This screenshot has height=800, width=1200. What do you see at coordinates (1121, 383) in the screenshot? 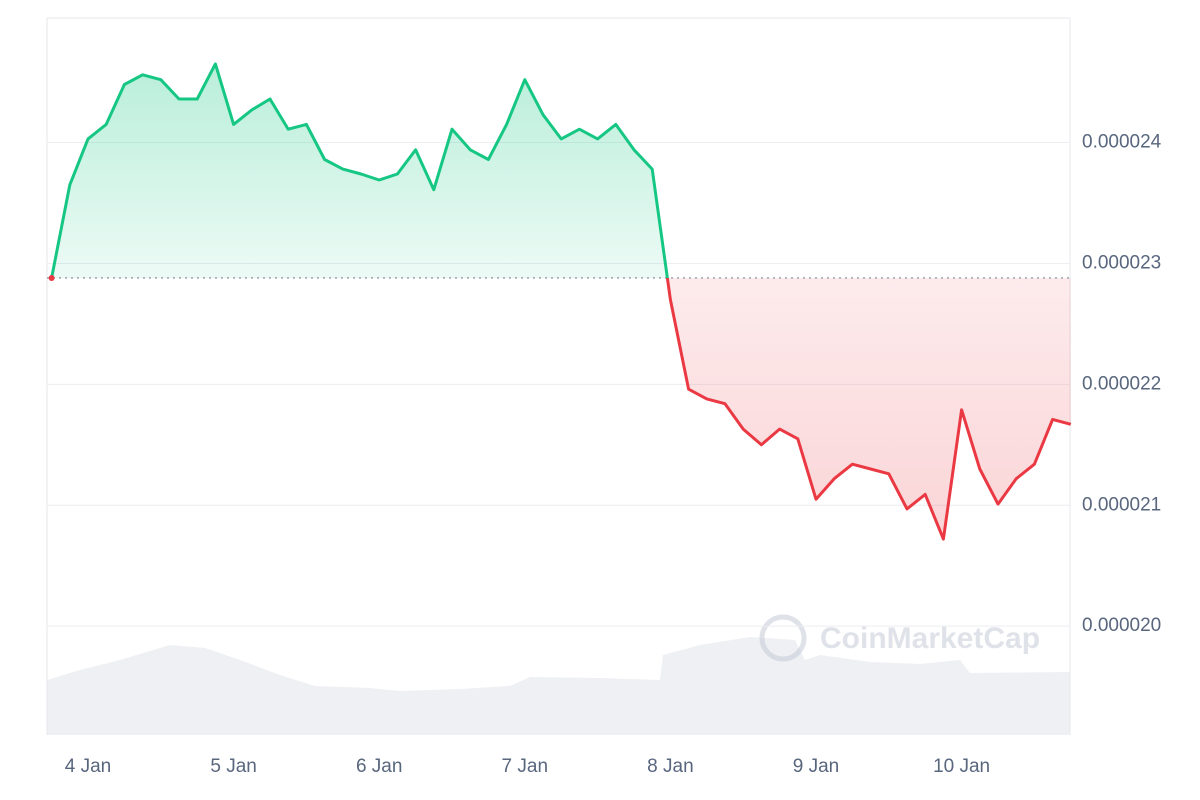
I see `y-tick-label: 0.000022` at bounding box center [1121, 383].